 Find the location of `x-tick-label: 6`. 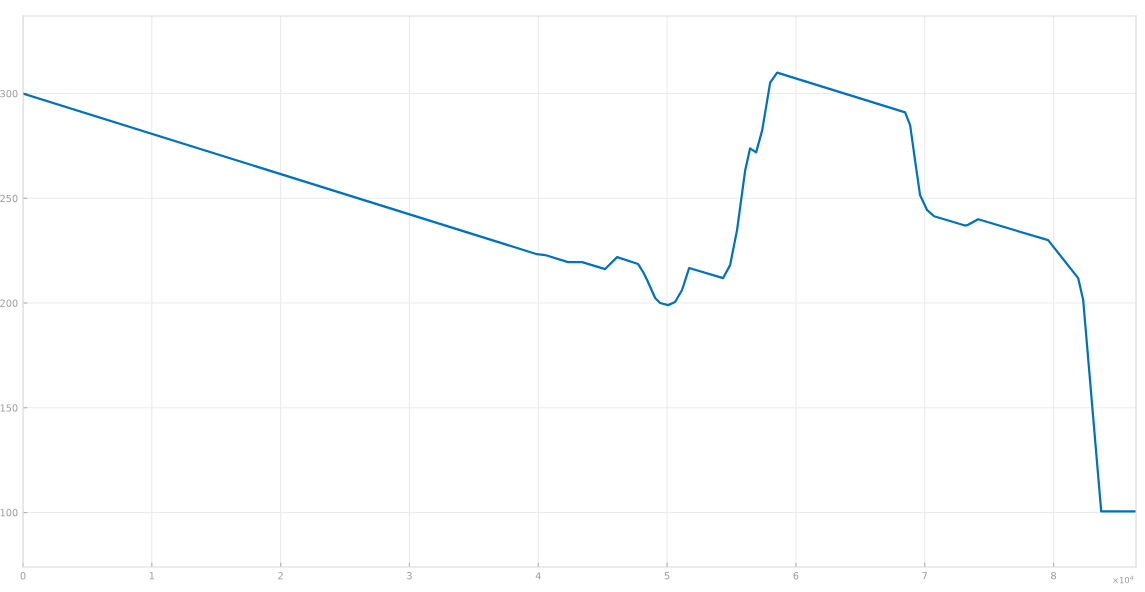

x-tick-label: 6 is located at coordinates (796, 576).